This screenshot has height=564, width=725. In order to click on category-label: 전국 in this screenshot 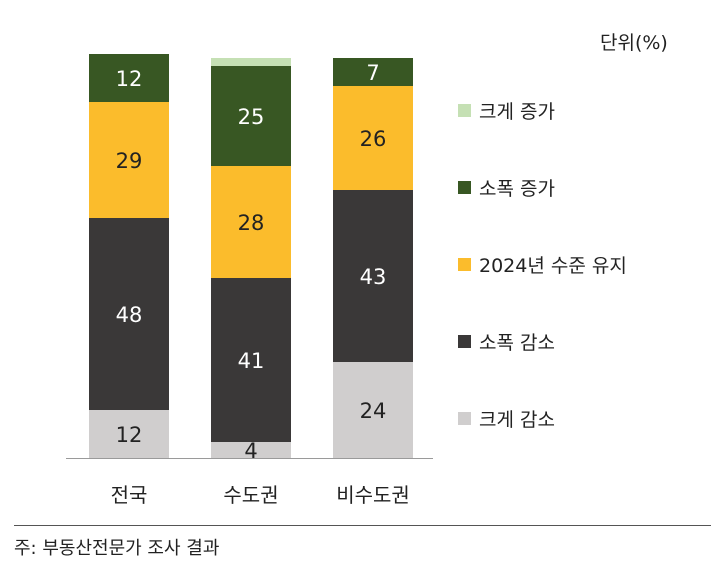, I will do `click(129, 495)`.